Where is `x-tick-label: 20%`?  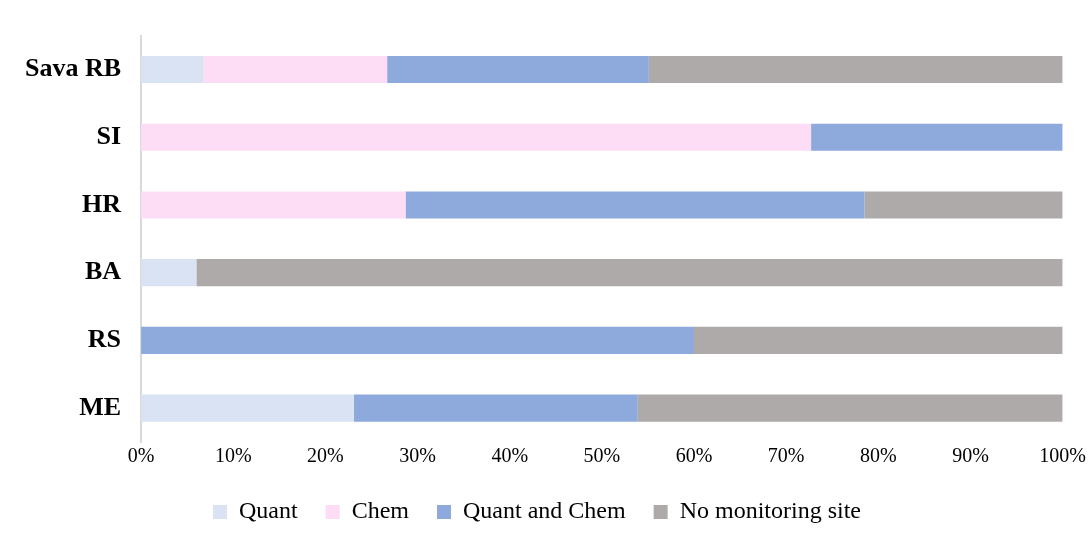
x-tick-label: 20% is located at coordinates (325, 455).